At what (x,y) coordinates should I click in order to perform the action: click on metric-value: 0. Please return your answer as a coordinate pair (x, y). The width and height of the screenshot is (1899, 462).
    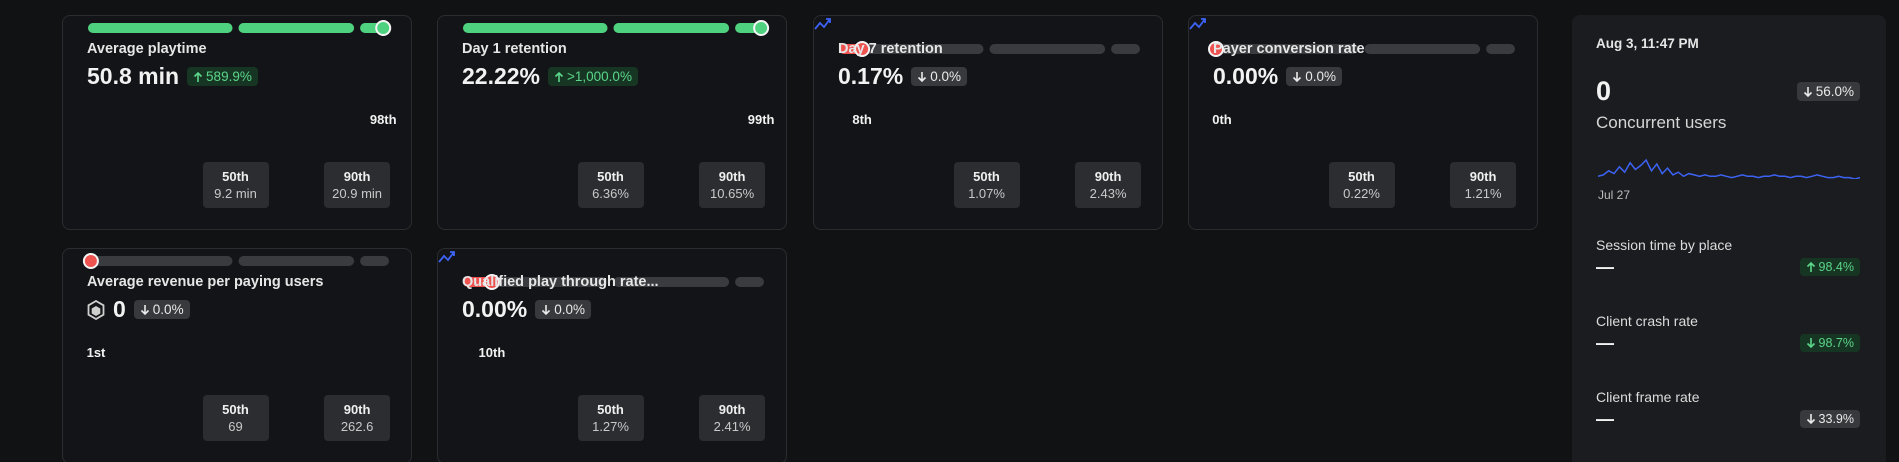
    Looking at the image, I should click on (119, 309).